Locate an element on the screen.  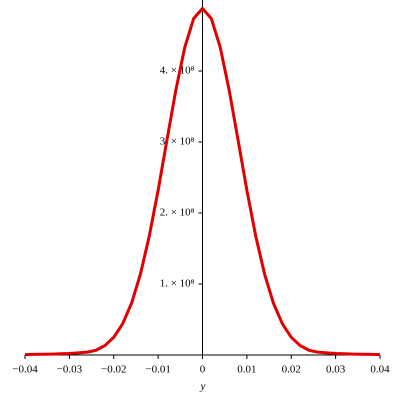
x-tick-label: 0 is located at coordinates (203, 370).